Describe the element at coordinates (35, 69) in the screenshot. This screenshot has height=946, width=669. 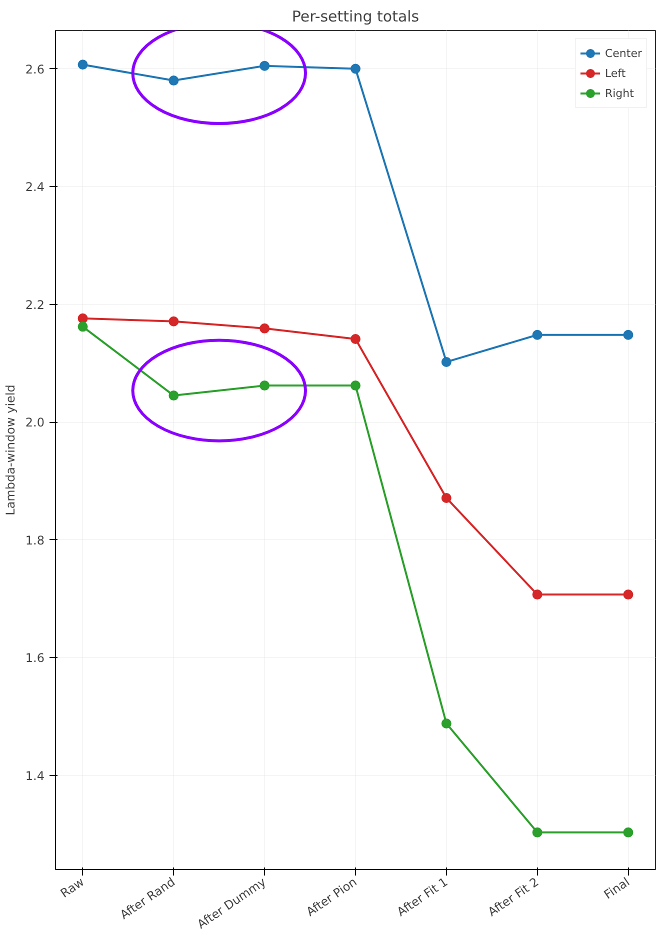
I see `y-tick-label: 2.6` at that location.